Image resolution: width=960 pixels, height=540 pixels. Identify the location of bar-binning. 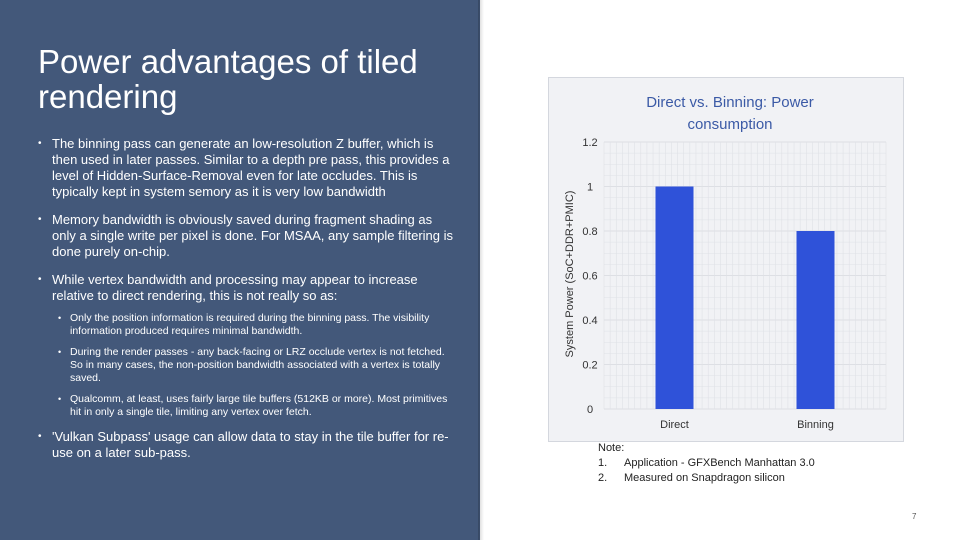
(815, 320).